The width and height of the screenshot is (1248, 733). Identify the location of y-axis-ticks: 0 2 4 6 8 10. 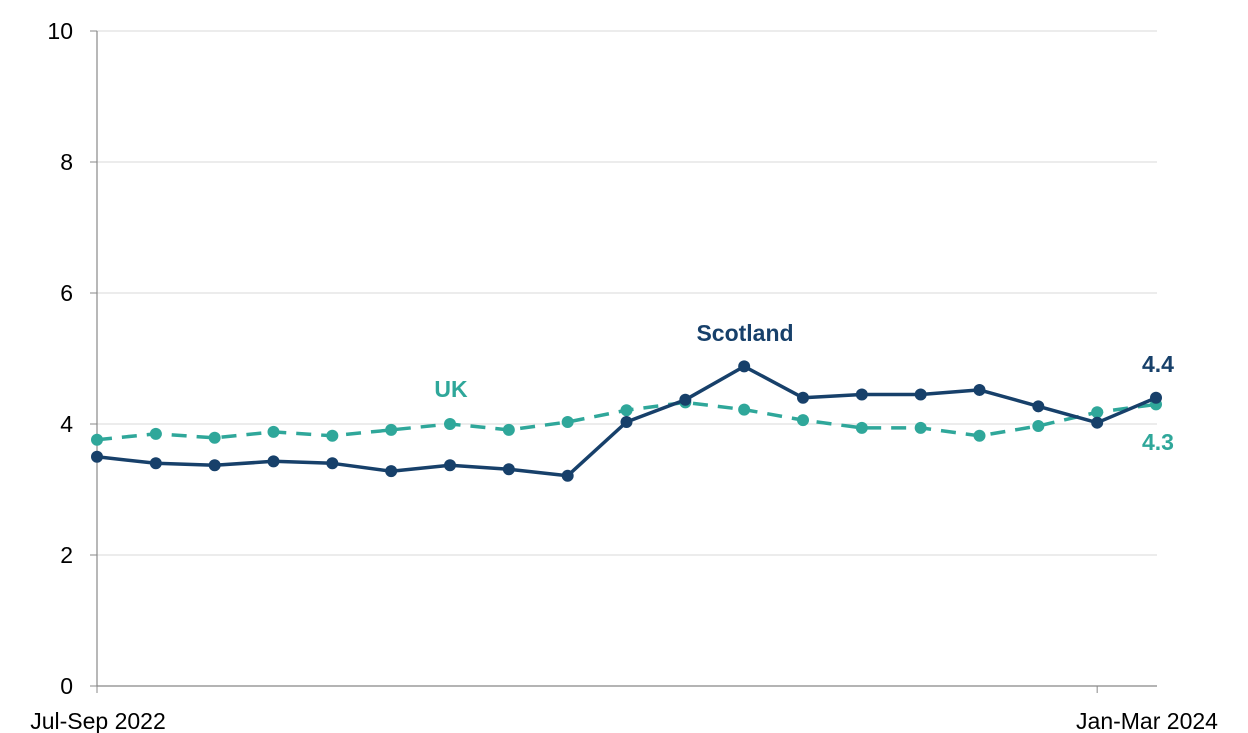
(72, 358).